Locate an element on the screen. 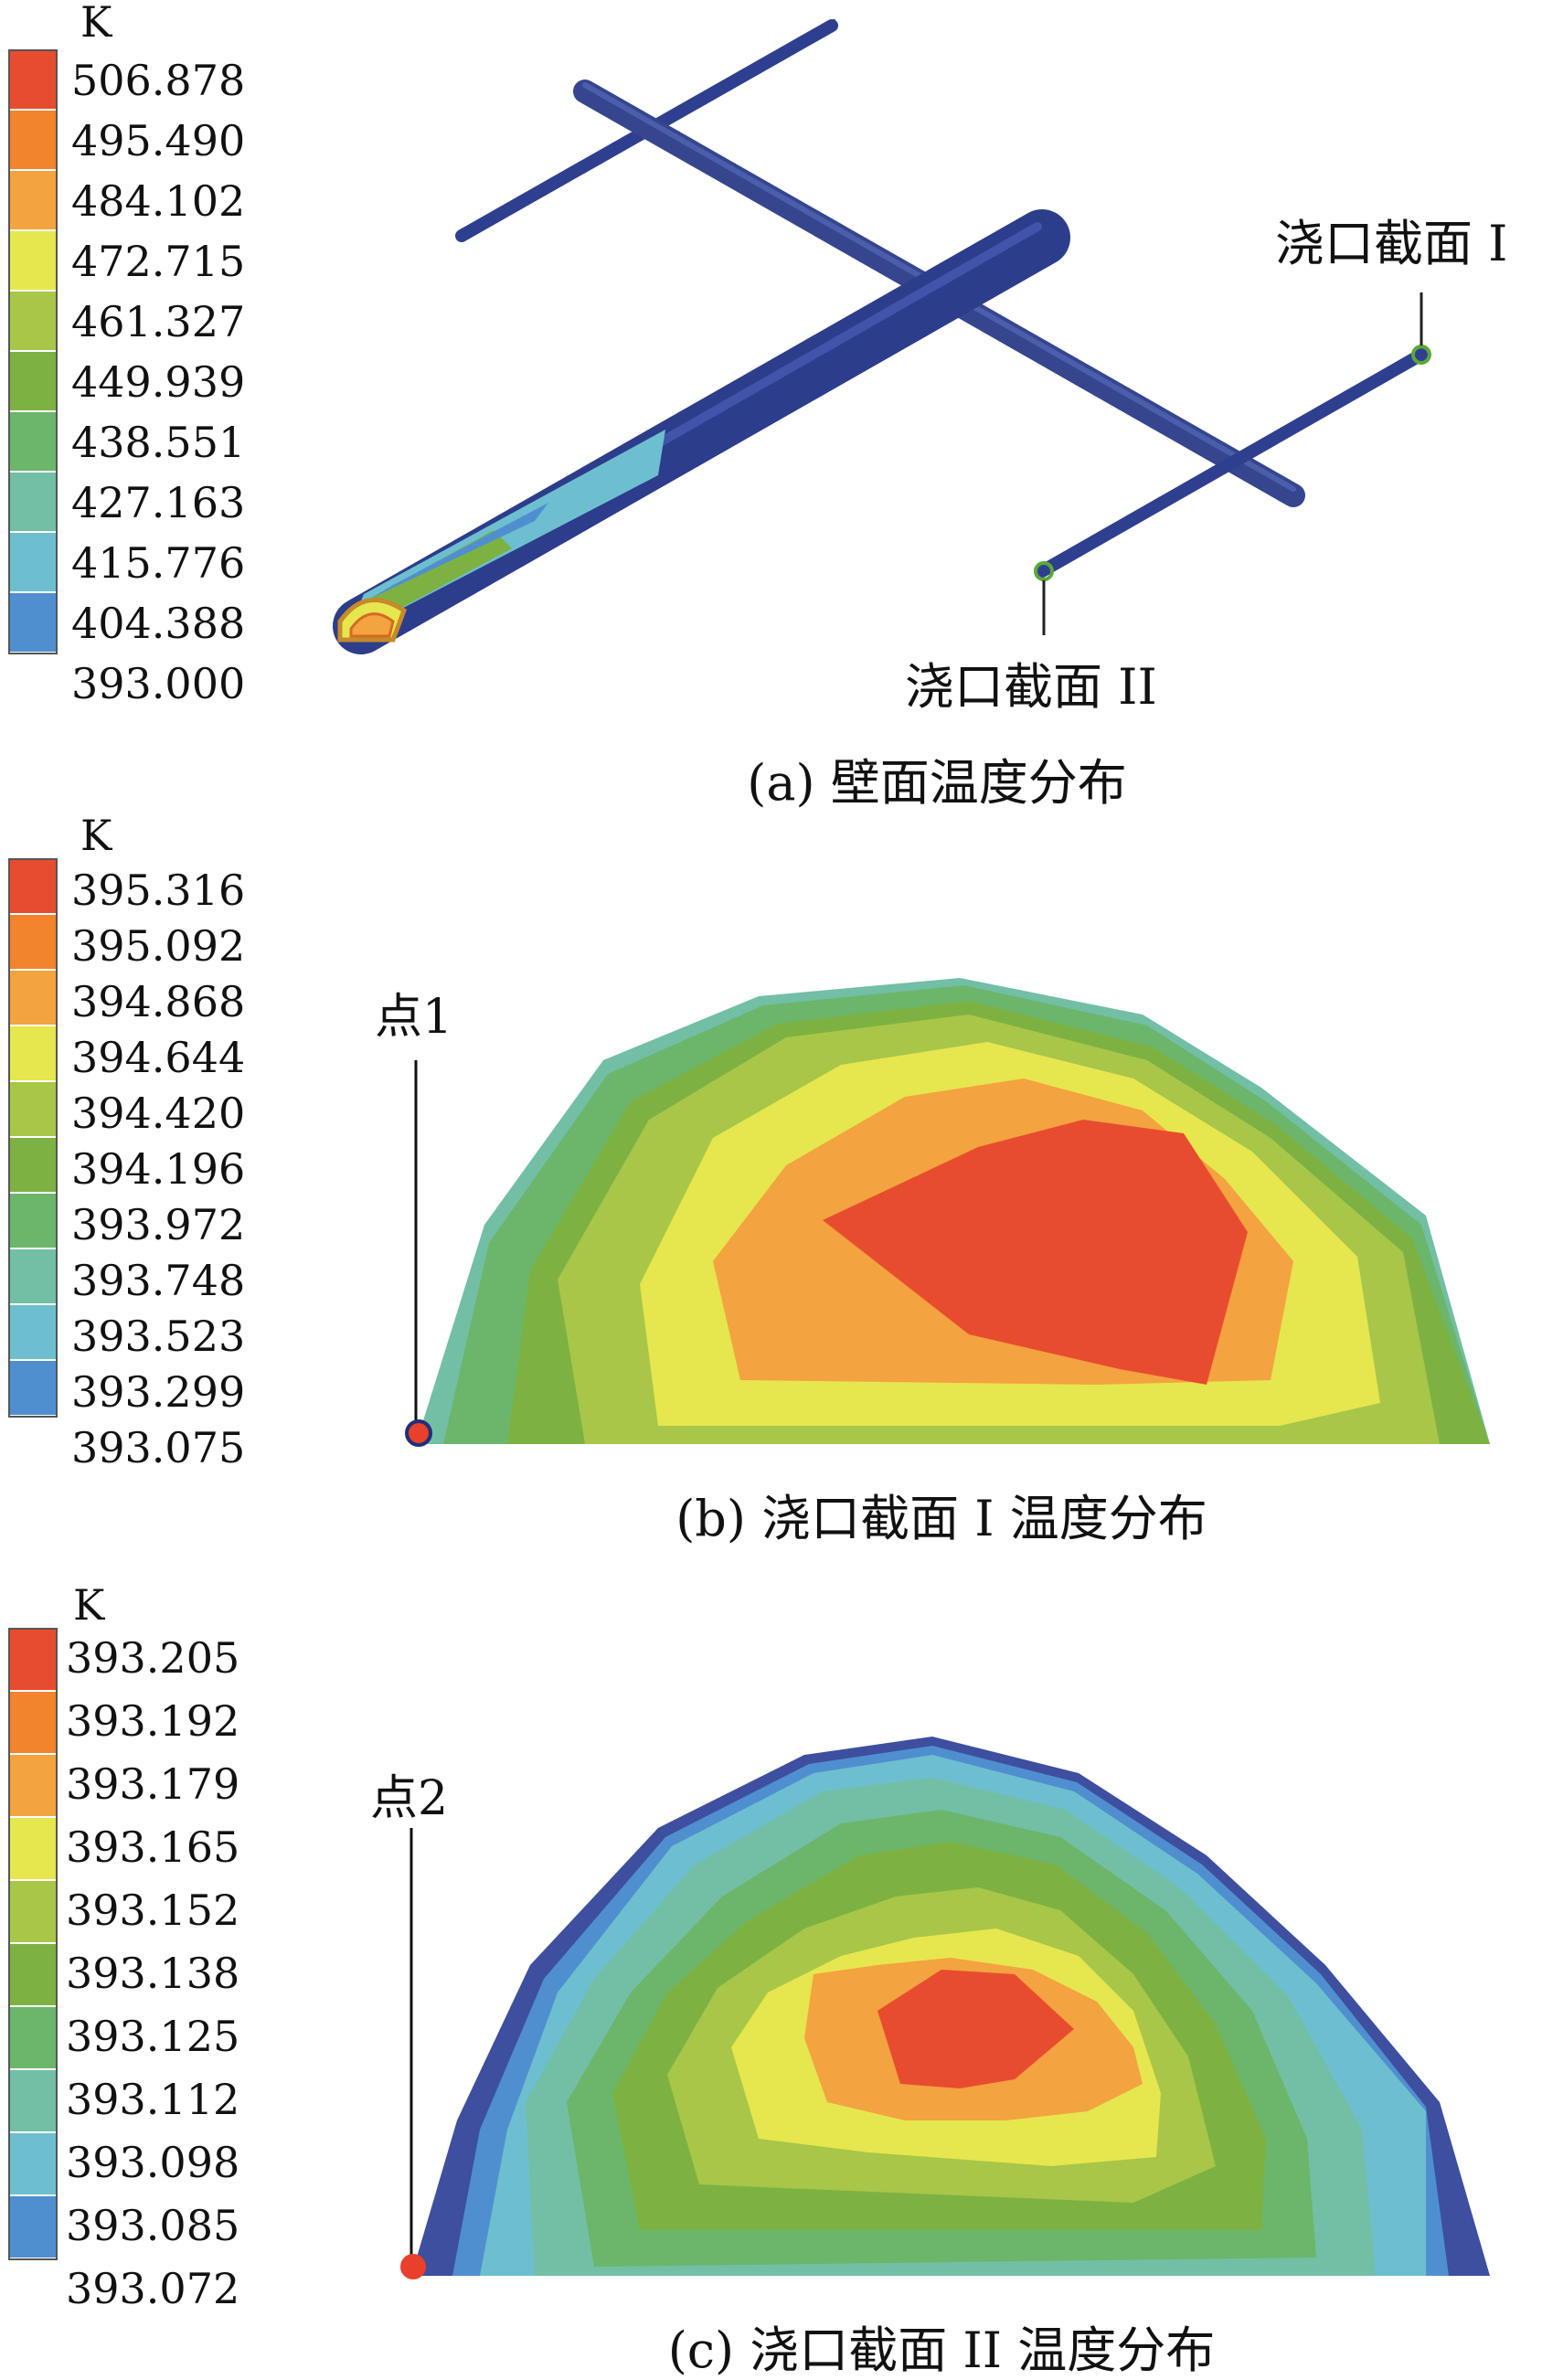 Image resolution: width=1542 pixels, height=2380 pixels. caption-a: (a) 壁面温度分布 is located at coordinates (937, 783).